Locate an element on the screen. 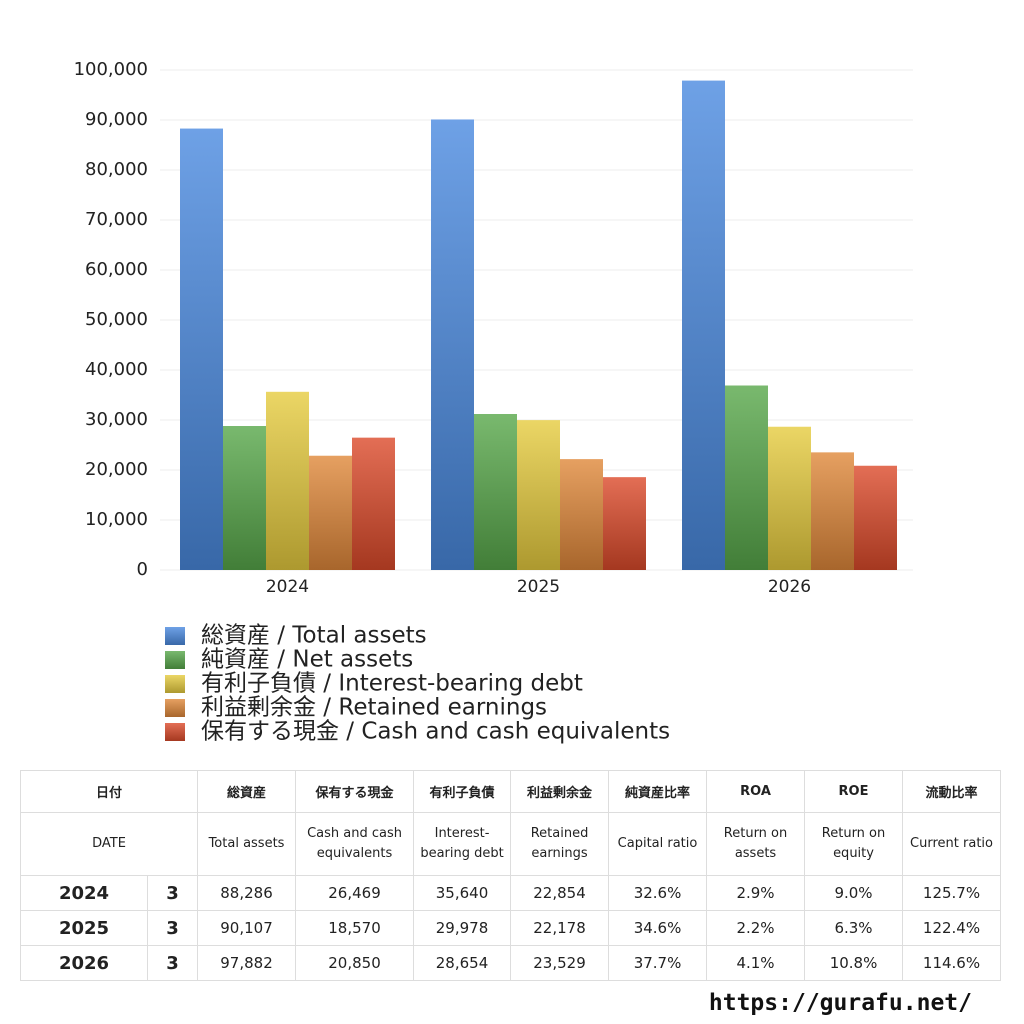 The image size is (1024, 1024). y-tick-label: 0 is located at coordinates (142, 569).